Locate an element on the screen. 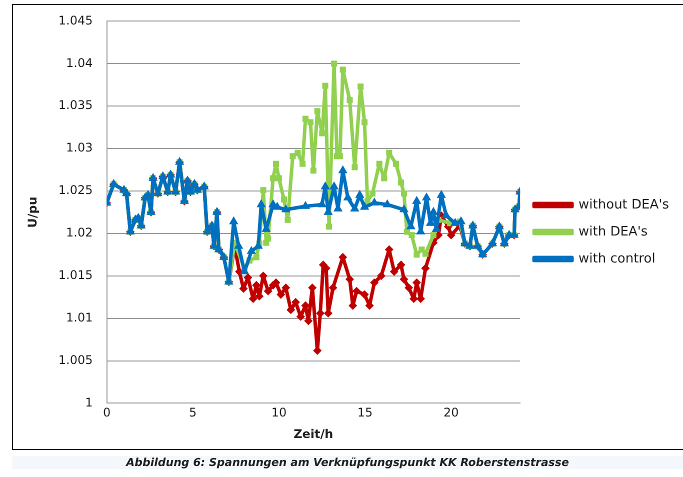 This screenshot has width=683, height=477. x-axis-title: Zeit/h is located at coordinates (314, 433).